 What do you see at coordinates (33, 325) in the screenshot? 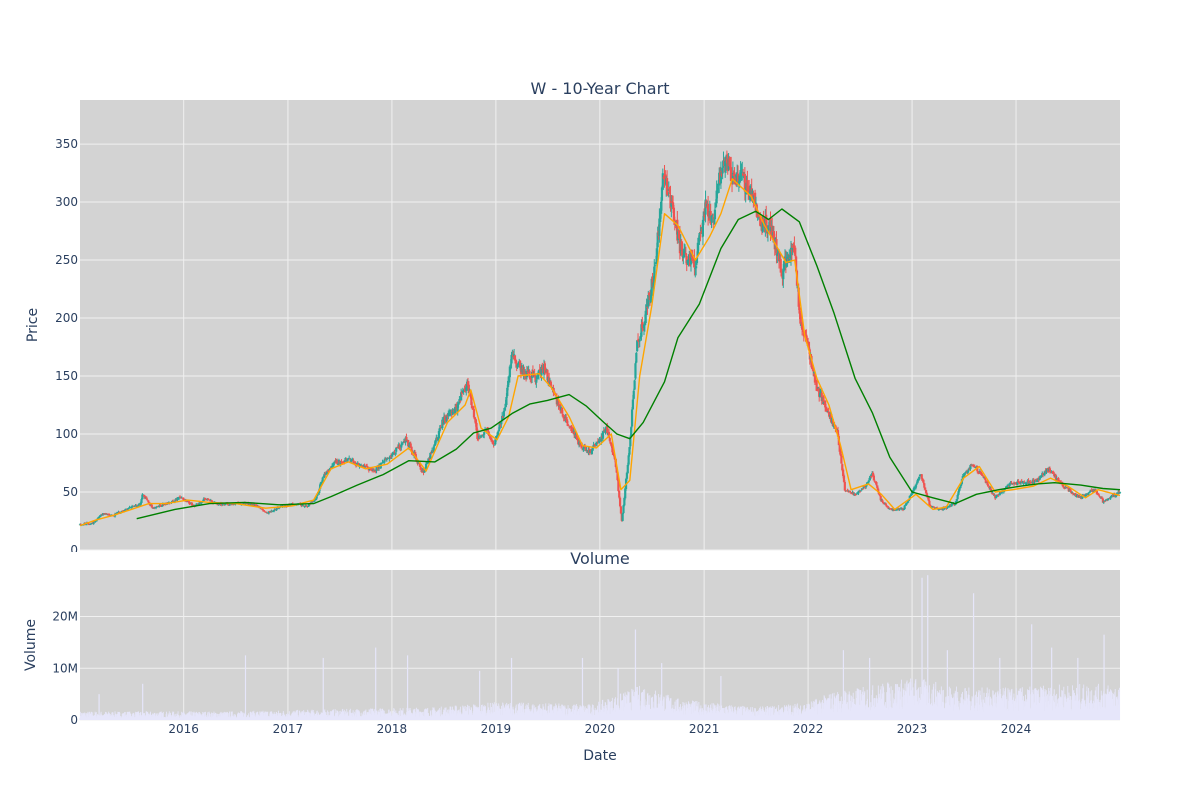
I see `price-y-axis-title: Price` at bounding box center [33, 325].